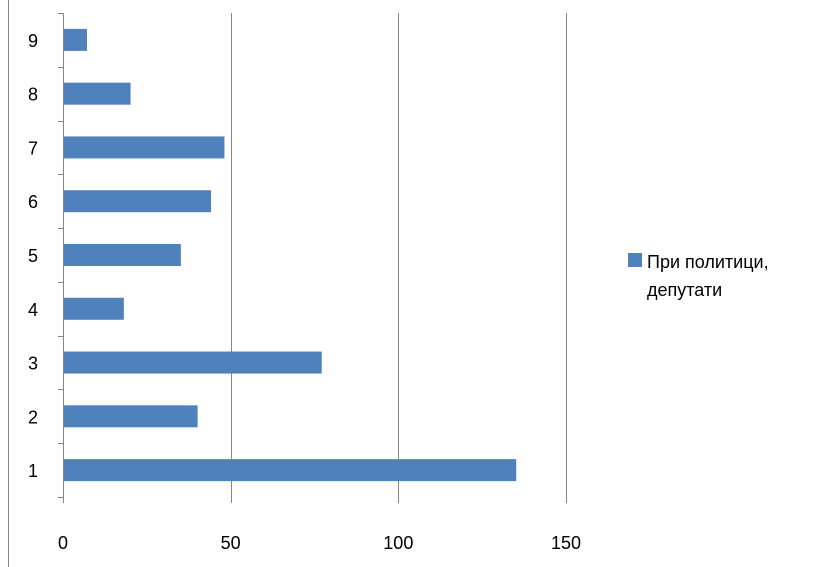 The image size is (840, 567). I want to click on x-tick-label: 100, so click(398, 543).